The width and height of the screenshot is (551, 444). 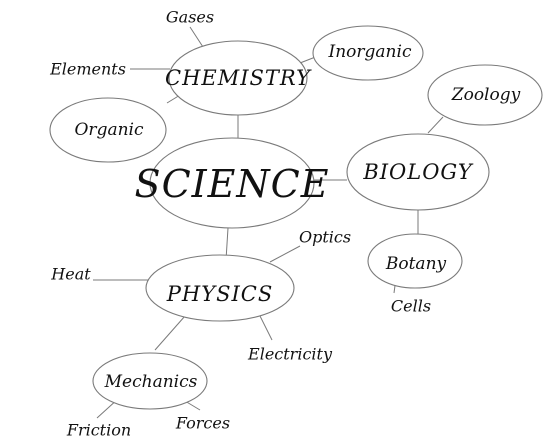 What do you see at coordinates (87, 69) in the screenshot?
I see `elements-label: Elements` at bounding box center [87, 69].